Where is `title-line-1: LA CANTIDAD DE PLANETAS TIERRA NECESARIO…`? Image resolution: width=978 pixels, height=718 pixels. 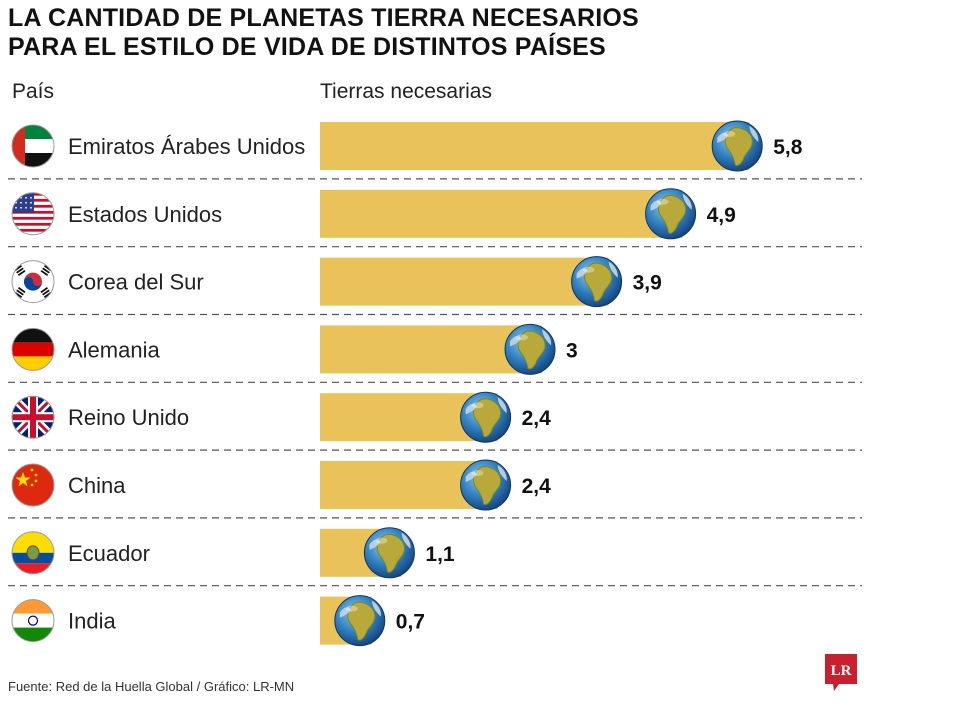 title-line-1: LA CANTIDAD DE PLANETAS TIERRA NECESARIO… is located at coordinates (323, 18).